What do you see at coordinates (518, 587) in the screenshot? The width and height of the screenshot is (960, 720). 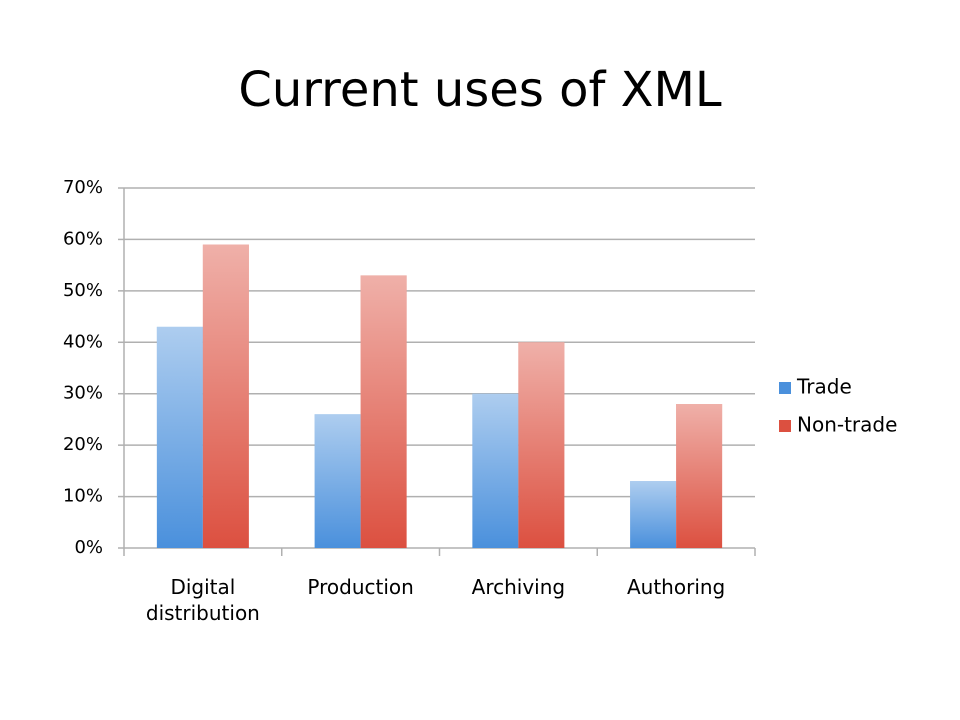 I see `x-tick-label: Archiving` at bounding box center [518, 587].